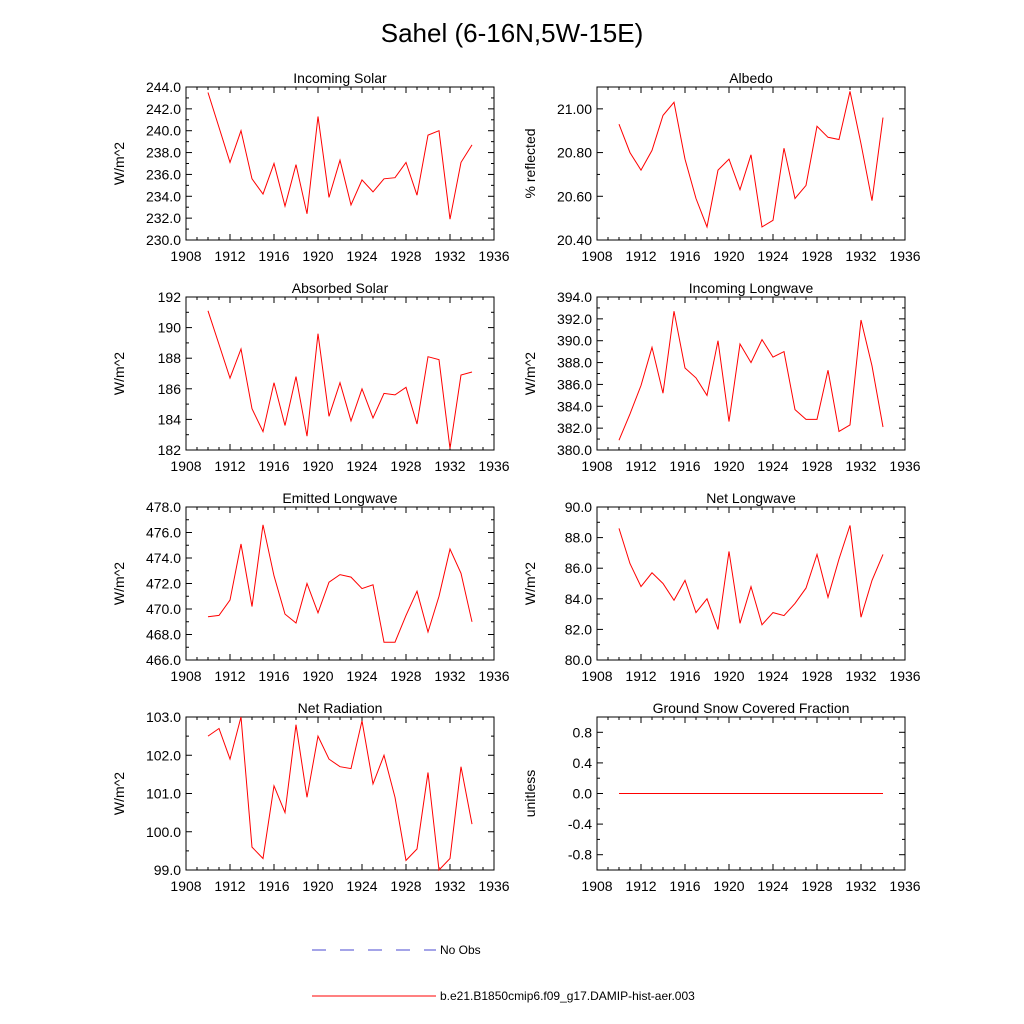  Describe the element at coordinates (460, 950) in the screenshot. I see `legend-label-no-obs: No Obs` at that location.